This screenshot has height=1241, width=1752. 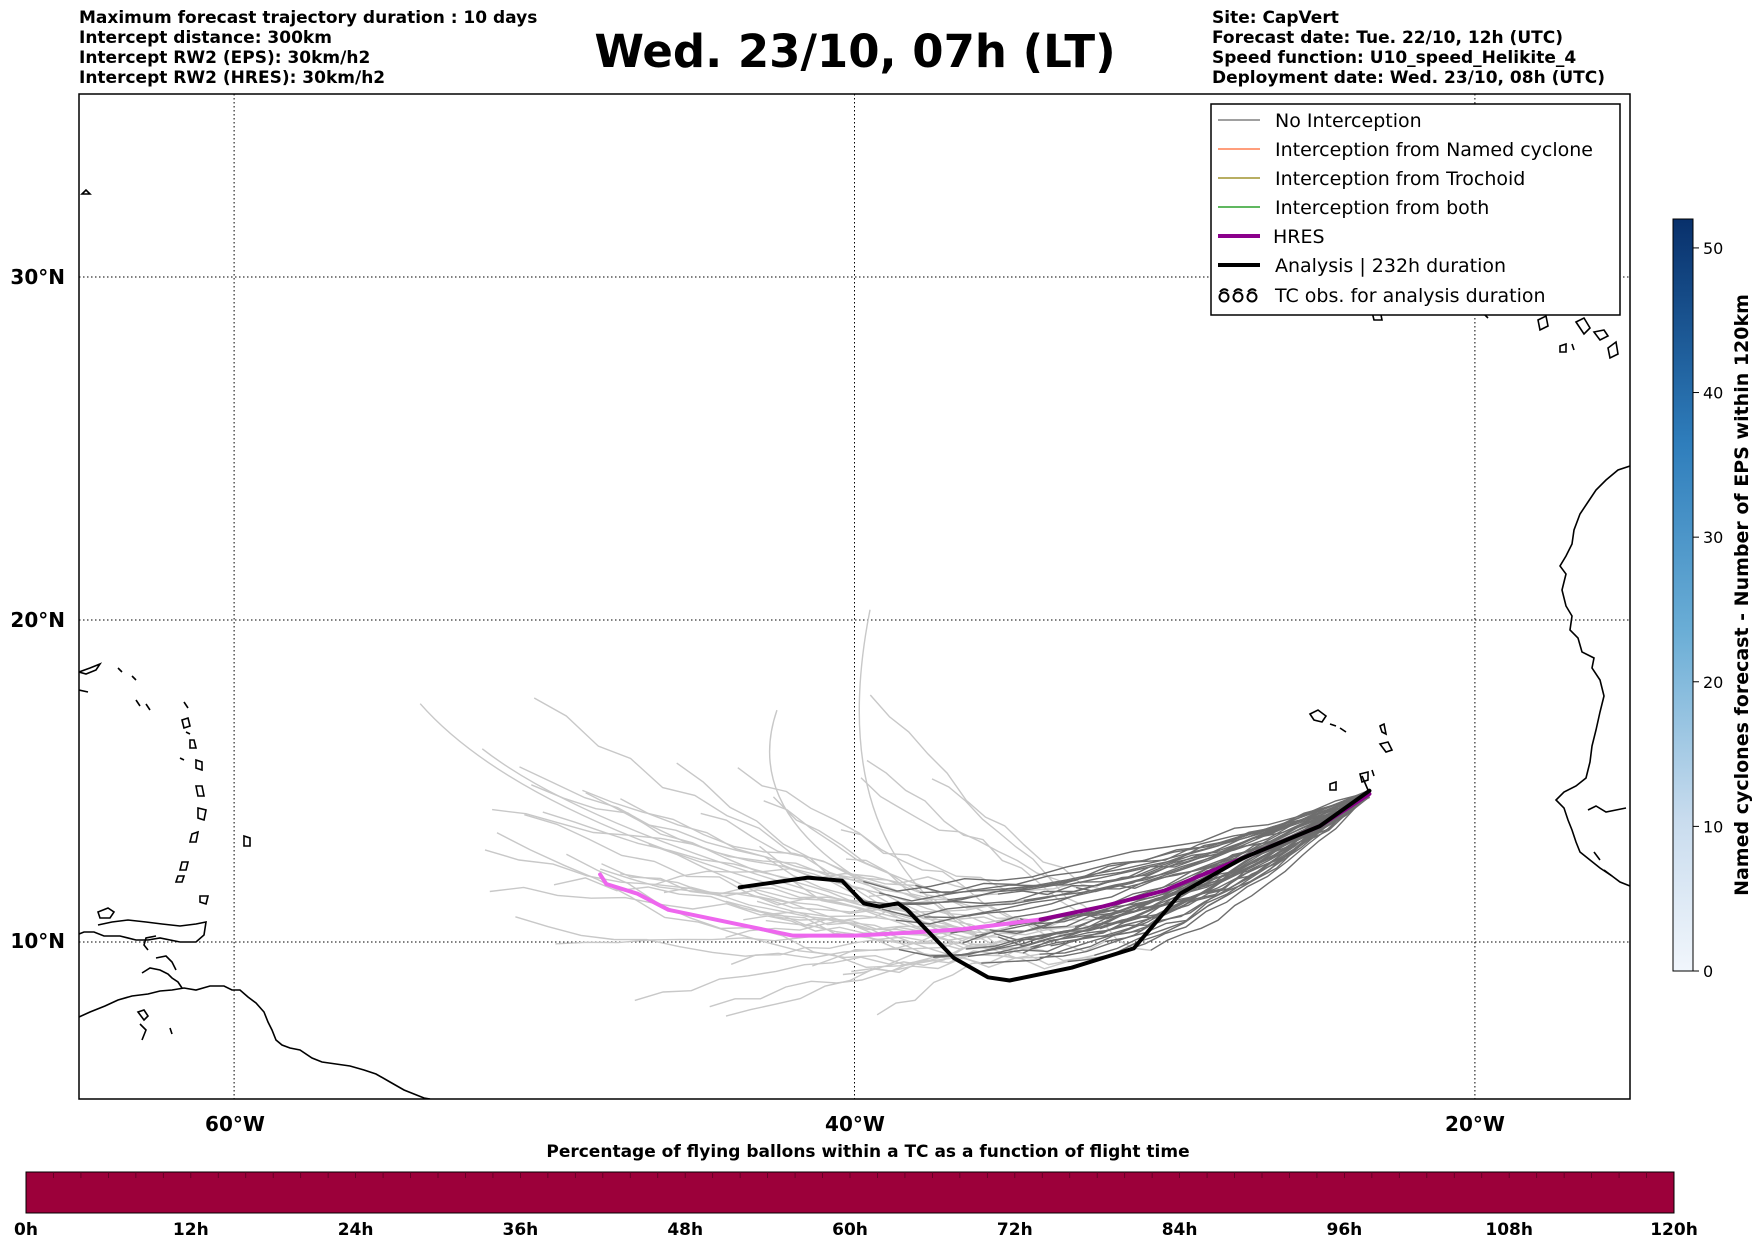 I want to click on colorbar-right-tick-label: 10, so click(x=1713, y=826).